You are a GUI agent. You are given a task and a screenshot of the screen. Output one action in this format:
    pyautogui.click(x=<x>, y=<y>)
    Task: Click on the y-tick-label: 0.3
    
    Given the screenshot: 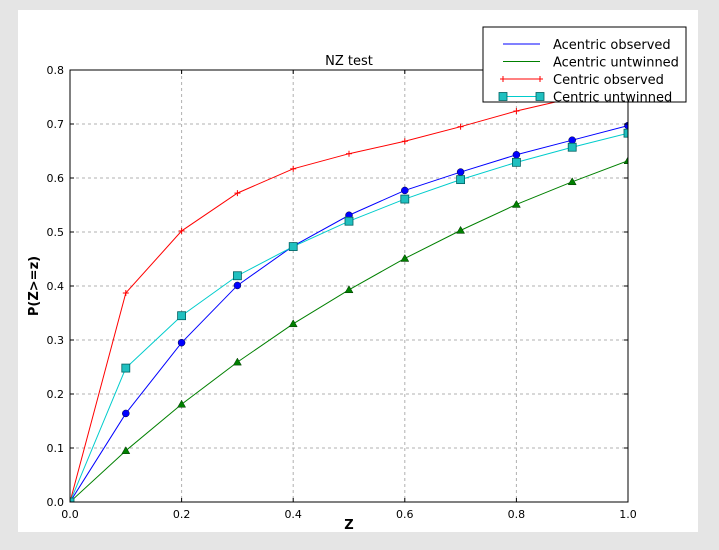 What is the action you would take?
    pyautogui.click(x=56, y=340)
    